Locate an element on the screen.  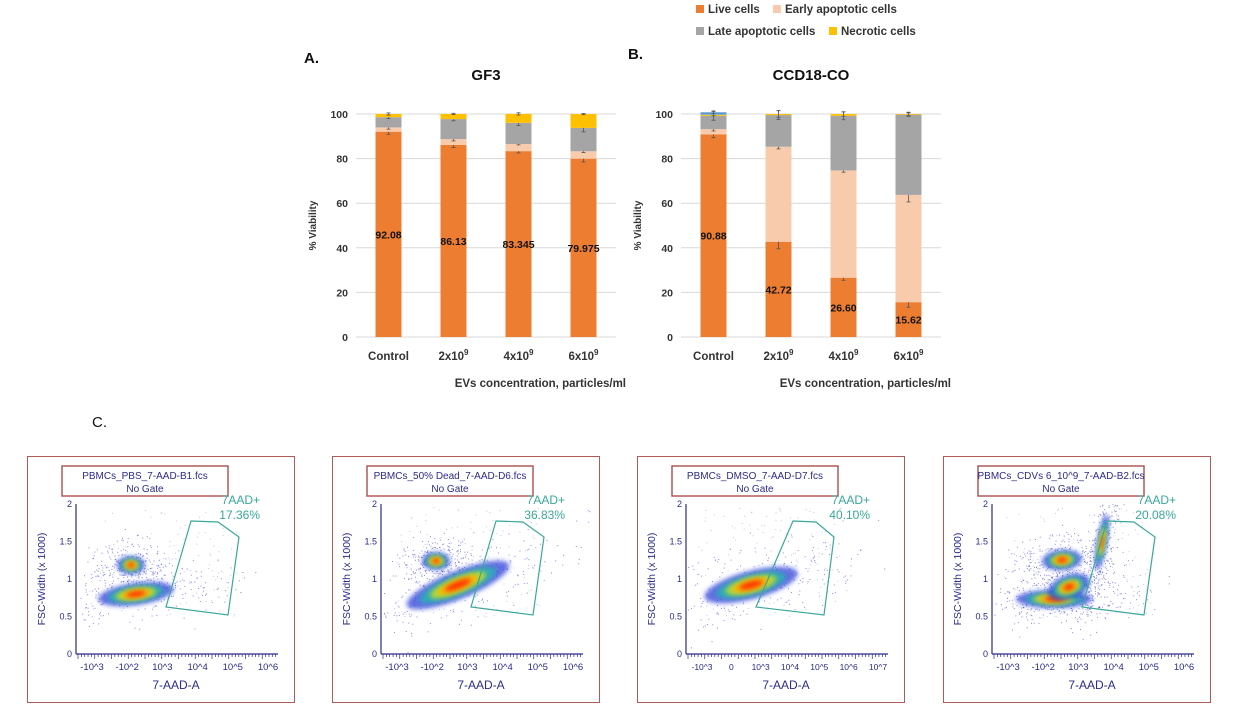
y-tick-label: 0.5 is located at coordinates (370, 617).